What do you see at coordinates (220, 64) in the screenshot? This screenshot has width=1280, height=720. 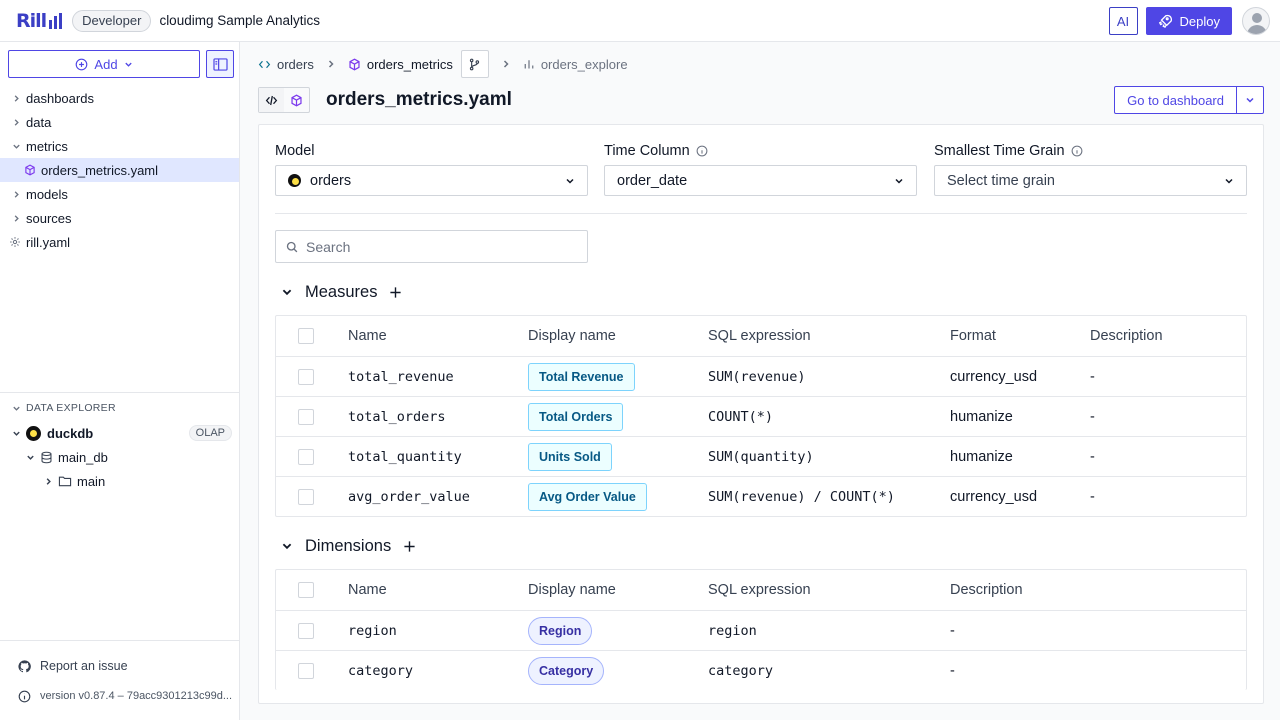 I see `collapse-sidebar-button` at bounding box center [220, 64].